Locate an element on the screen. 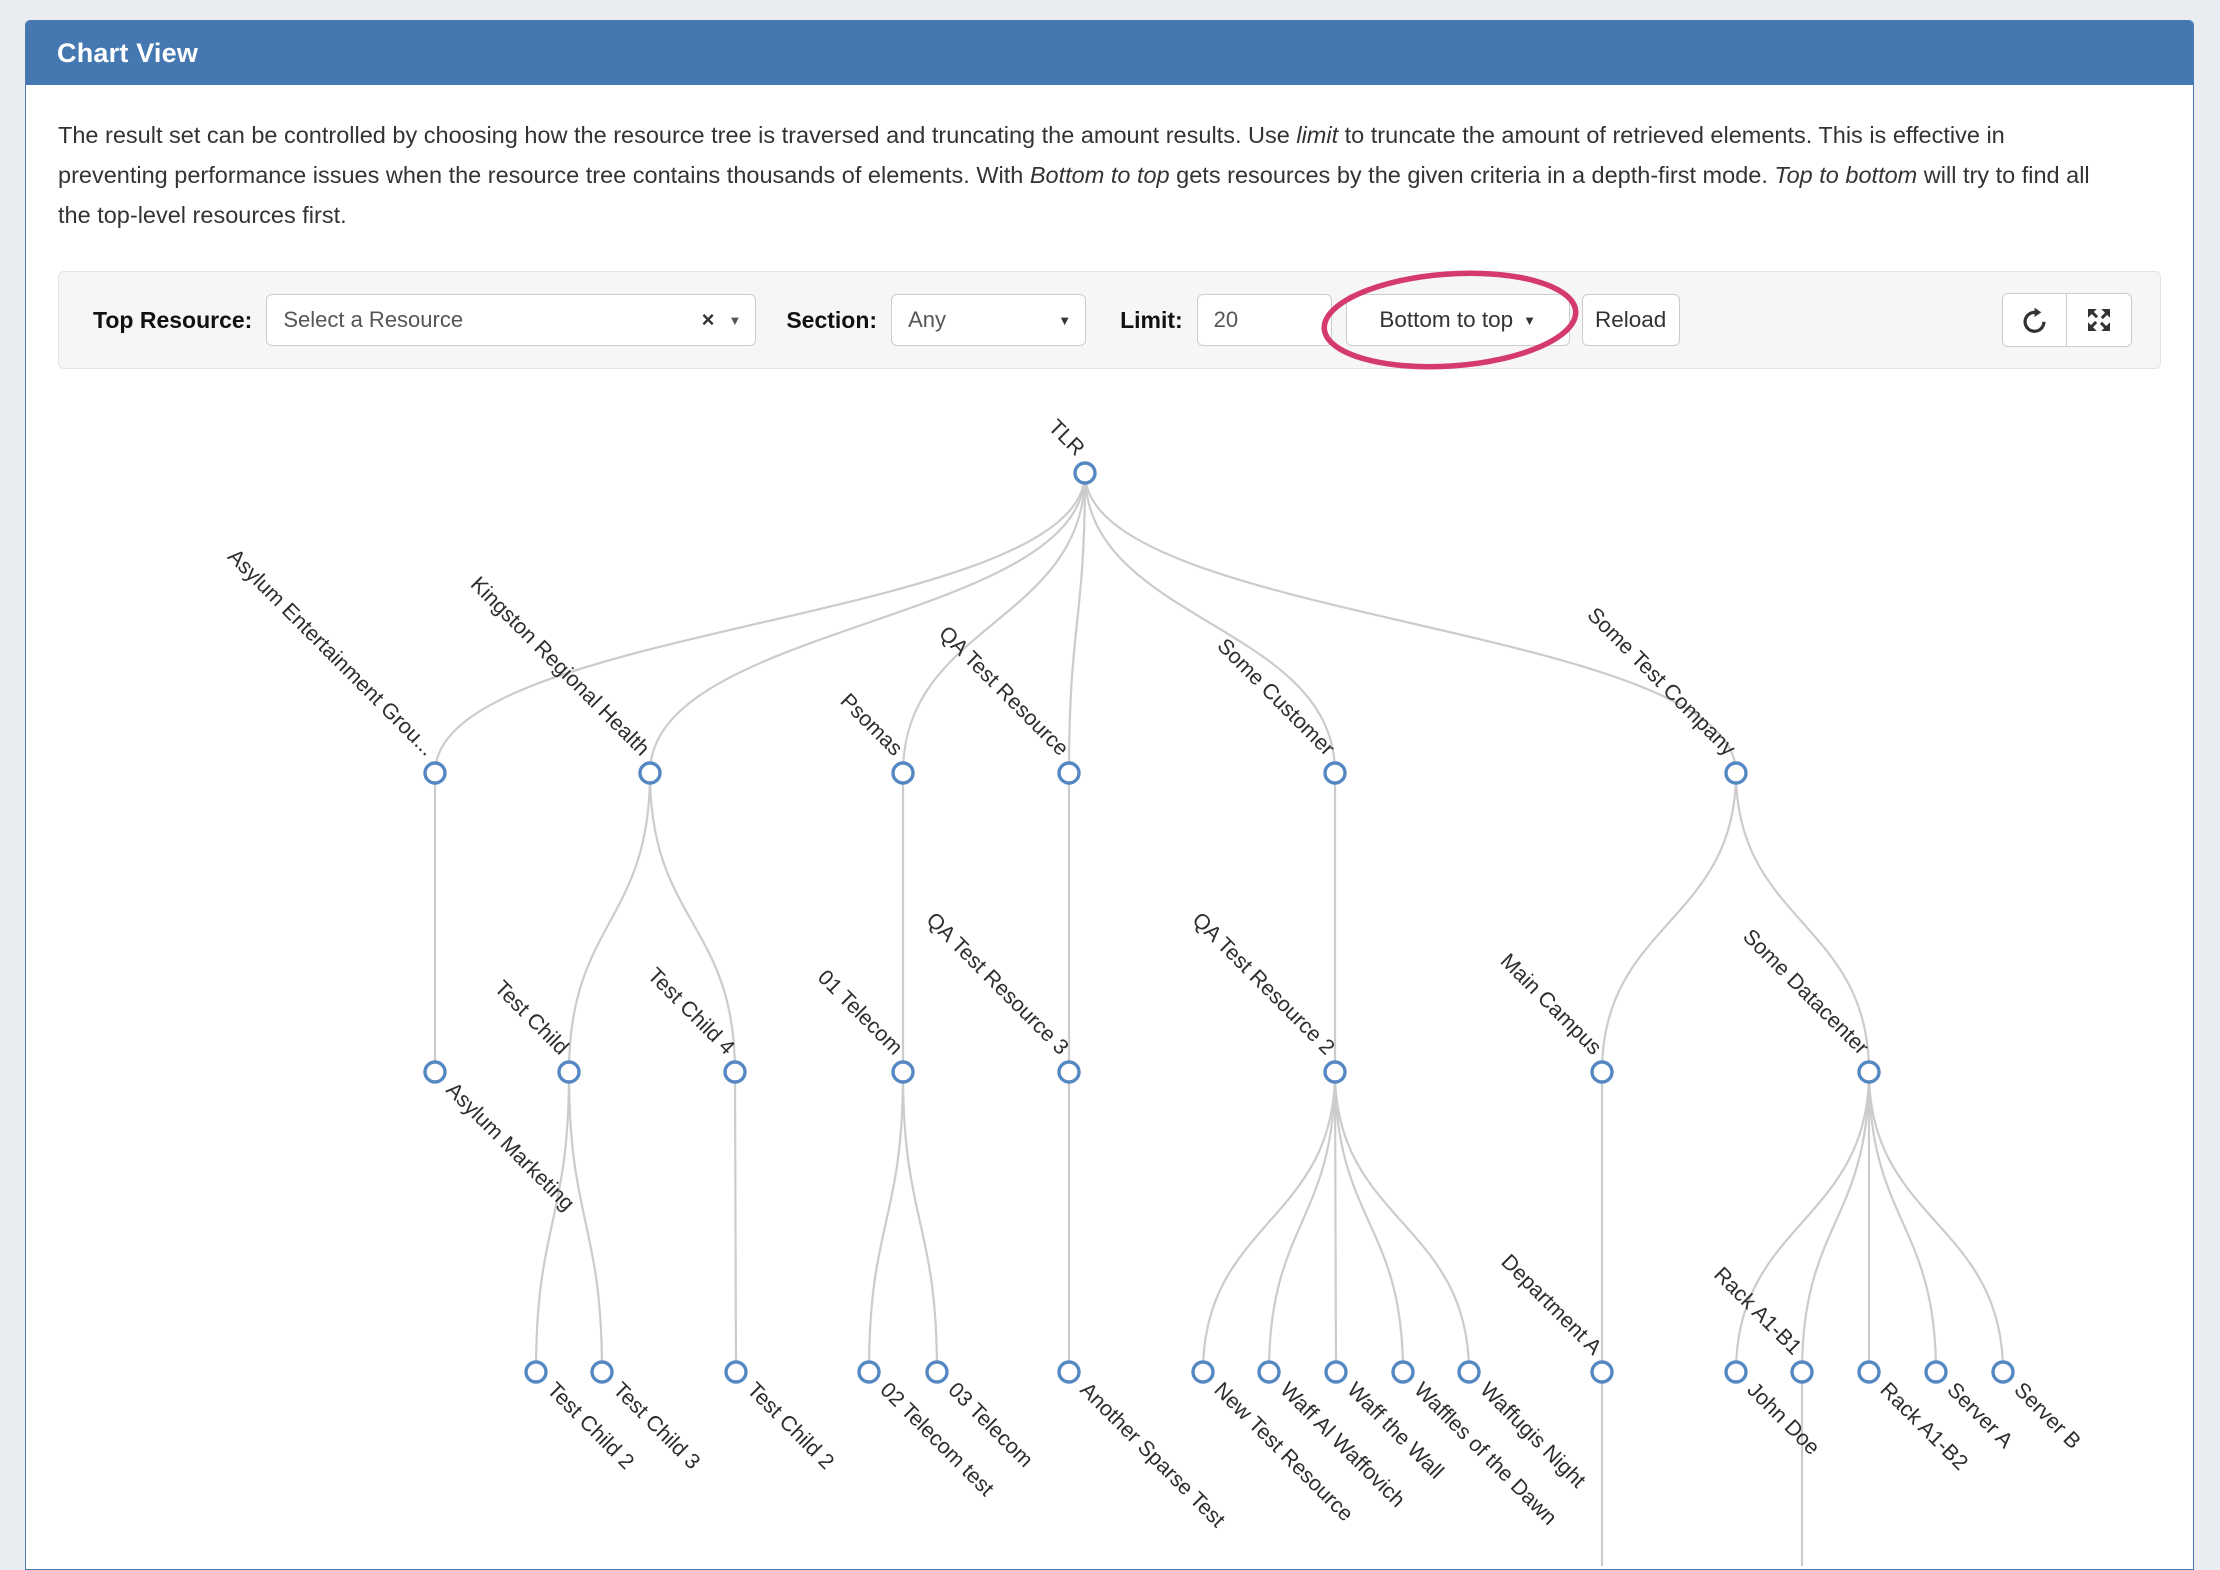  description-emphasis: limit is located at coordinates (1317, 135).